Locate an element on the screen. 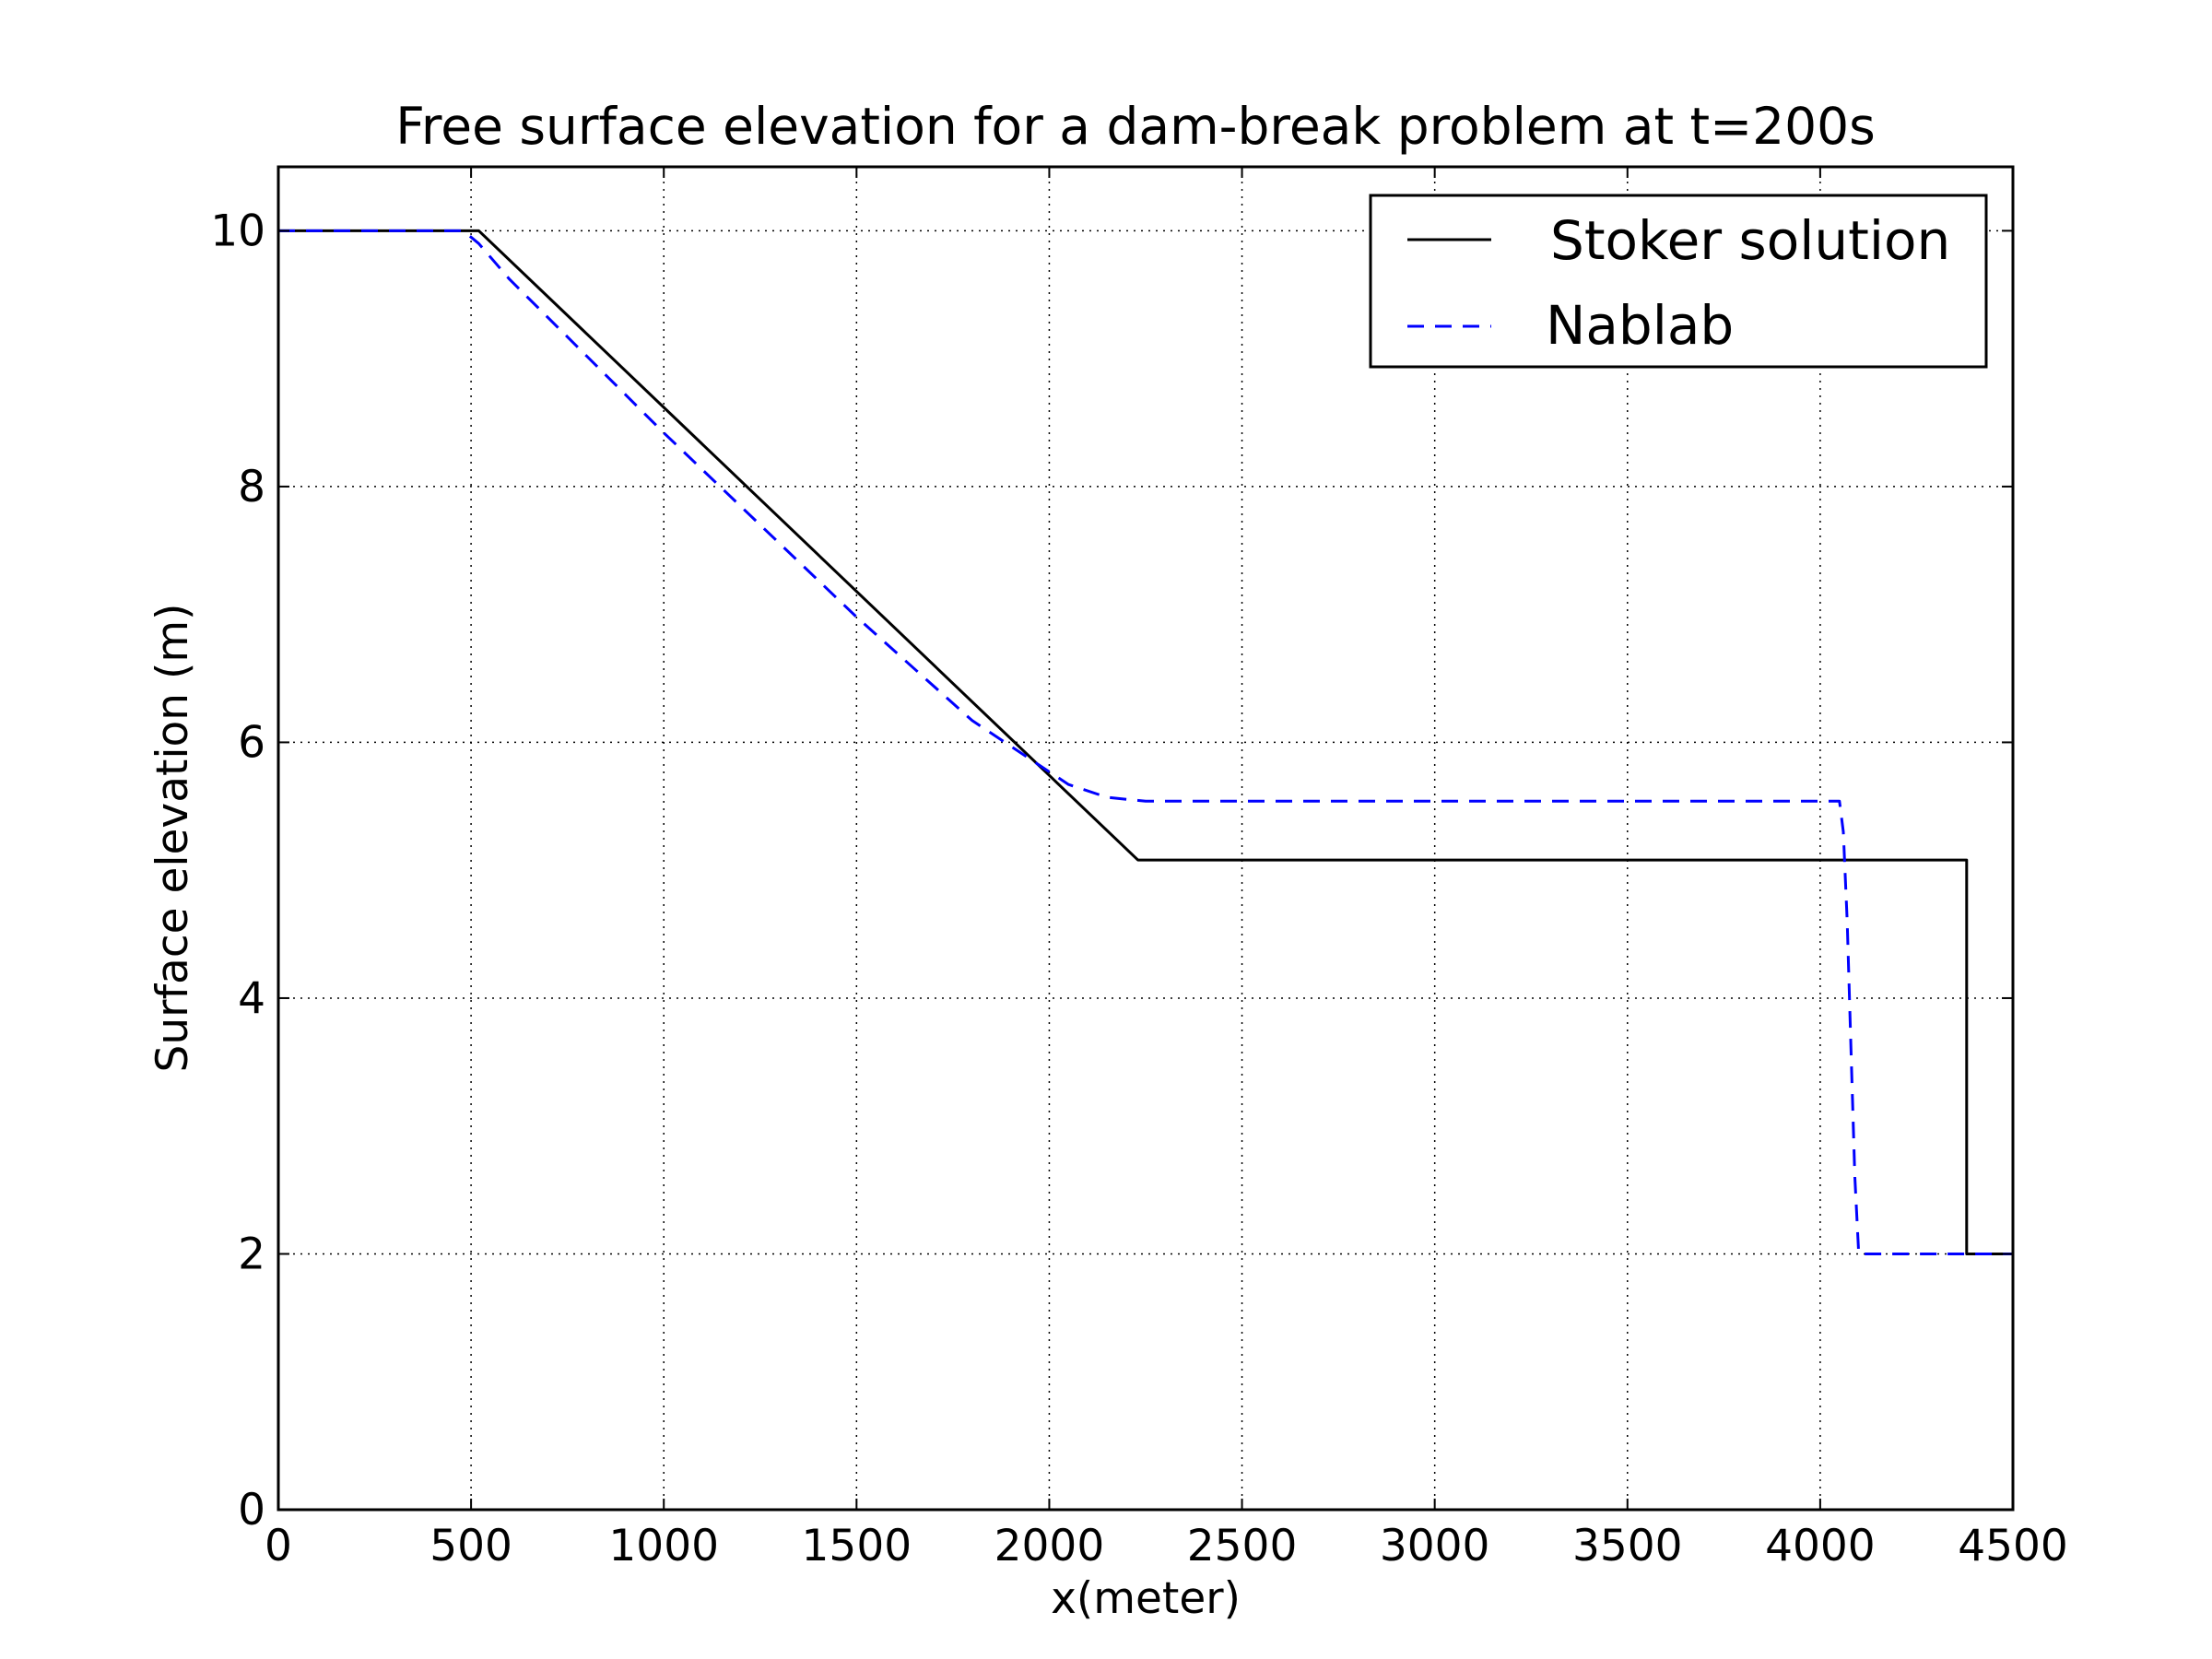 The width and height of the screenshot is (2212, 1659). legend-frame is located at coordinates (1678, 281).